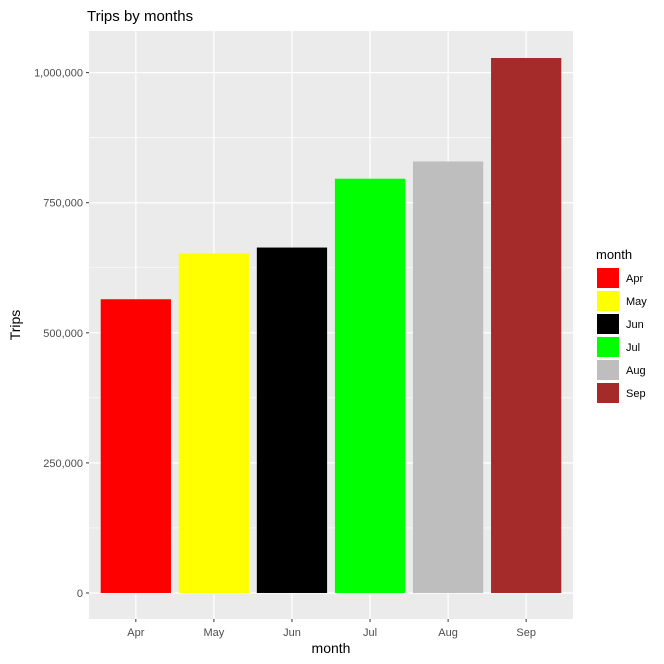 This screenshot has width=664, height=664. What do you see at coordinates (448, 633) in the screenshot?
I see `x-tick-label: Aug` at bounding box center [448, 633].